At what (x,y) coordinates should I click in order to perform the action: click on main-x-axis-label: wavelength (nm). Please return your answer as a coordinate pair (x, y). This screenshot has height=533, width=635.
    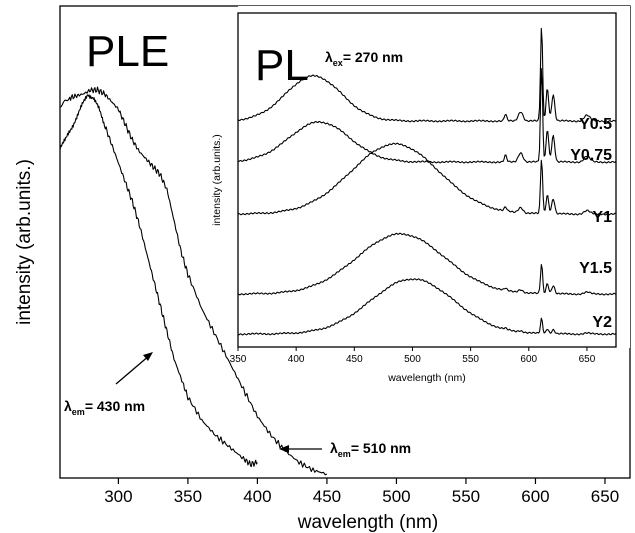
    Looking at the image, I should click on (367, 522).